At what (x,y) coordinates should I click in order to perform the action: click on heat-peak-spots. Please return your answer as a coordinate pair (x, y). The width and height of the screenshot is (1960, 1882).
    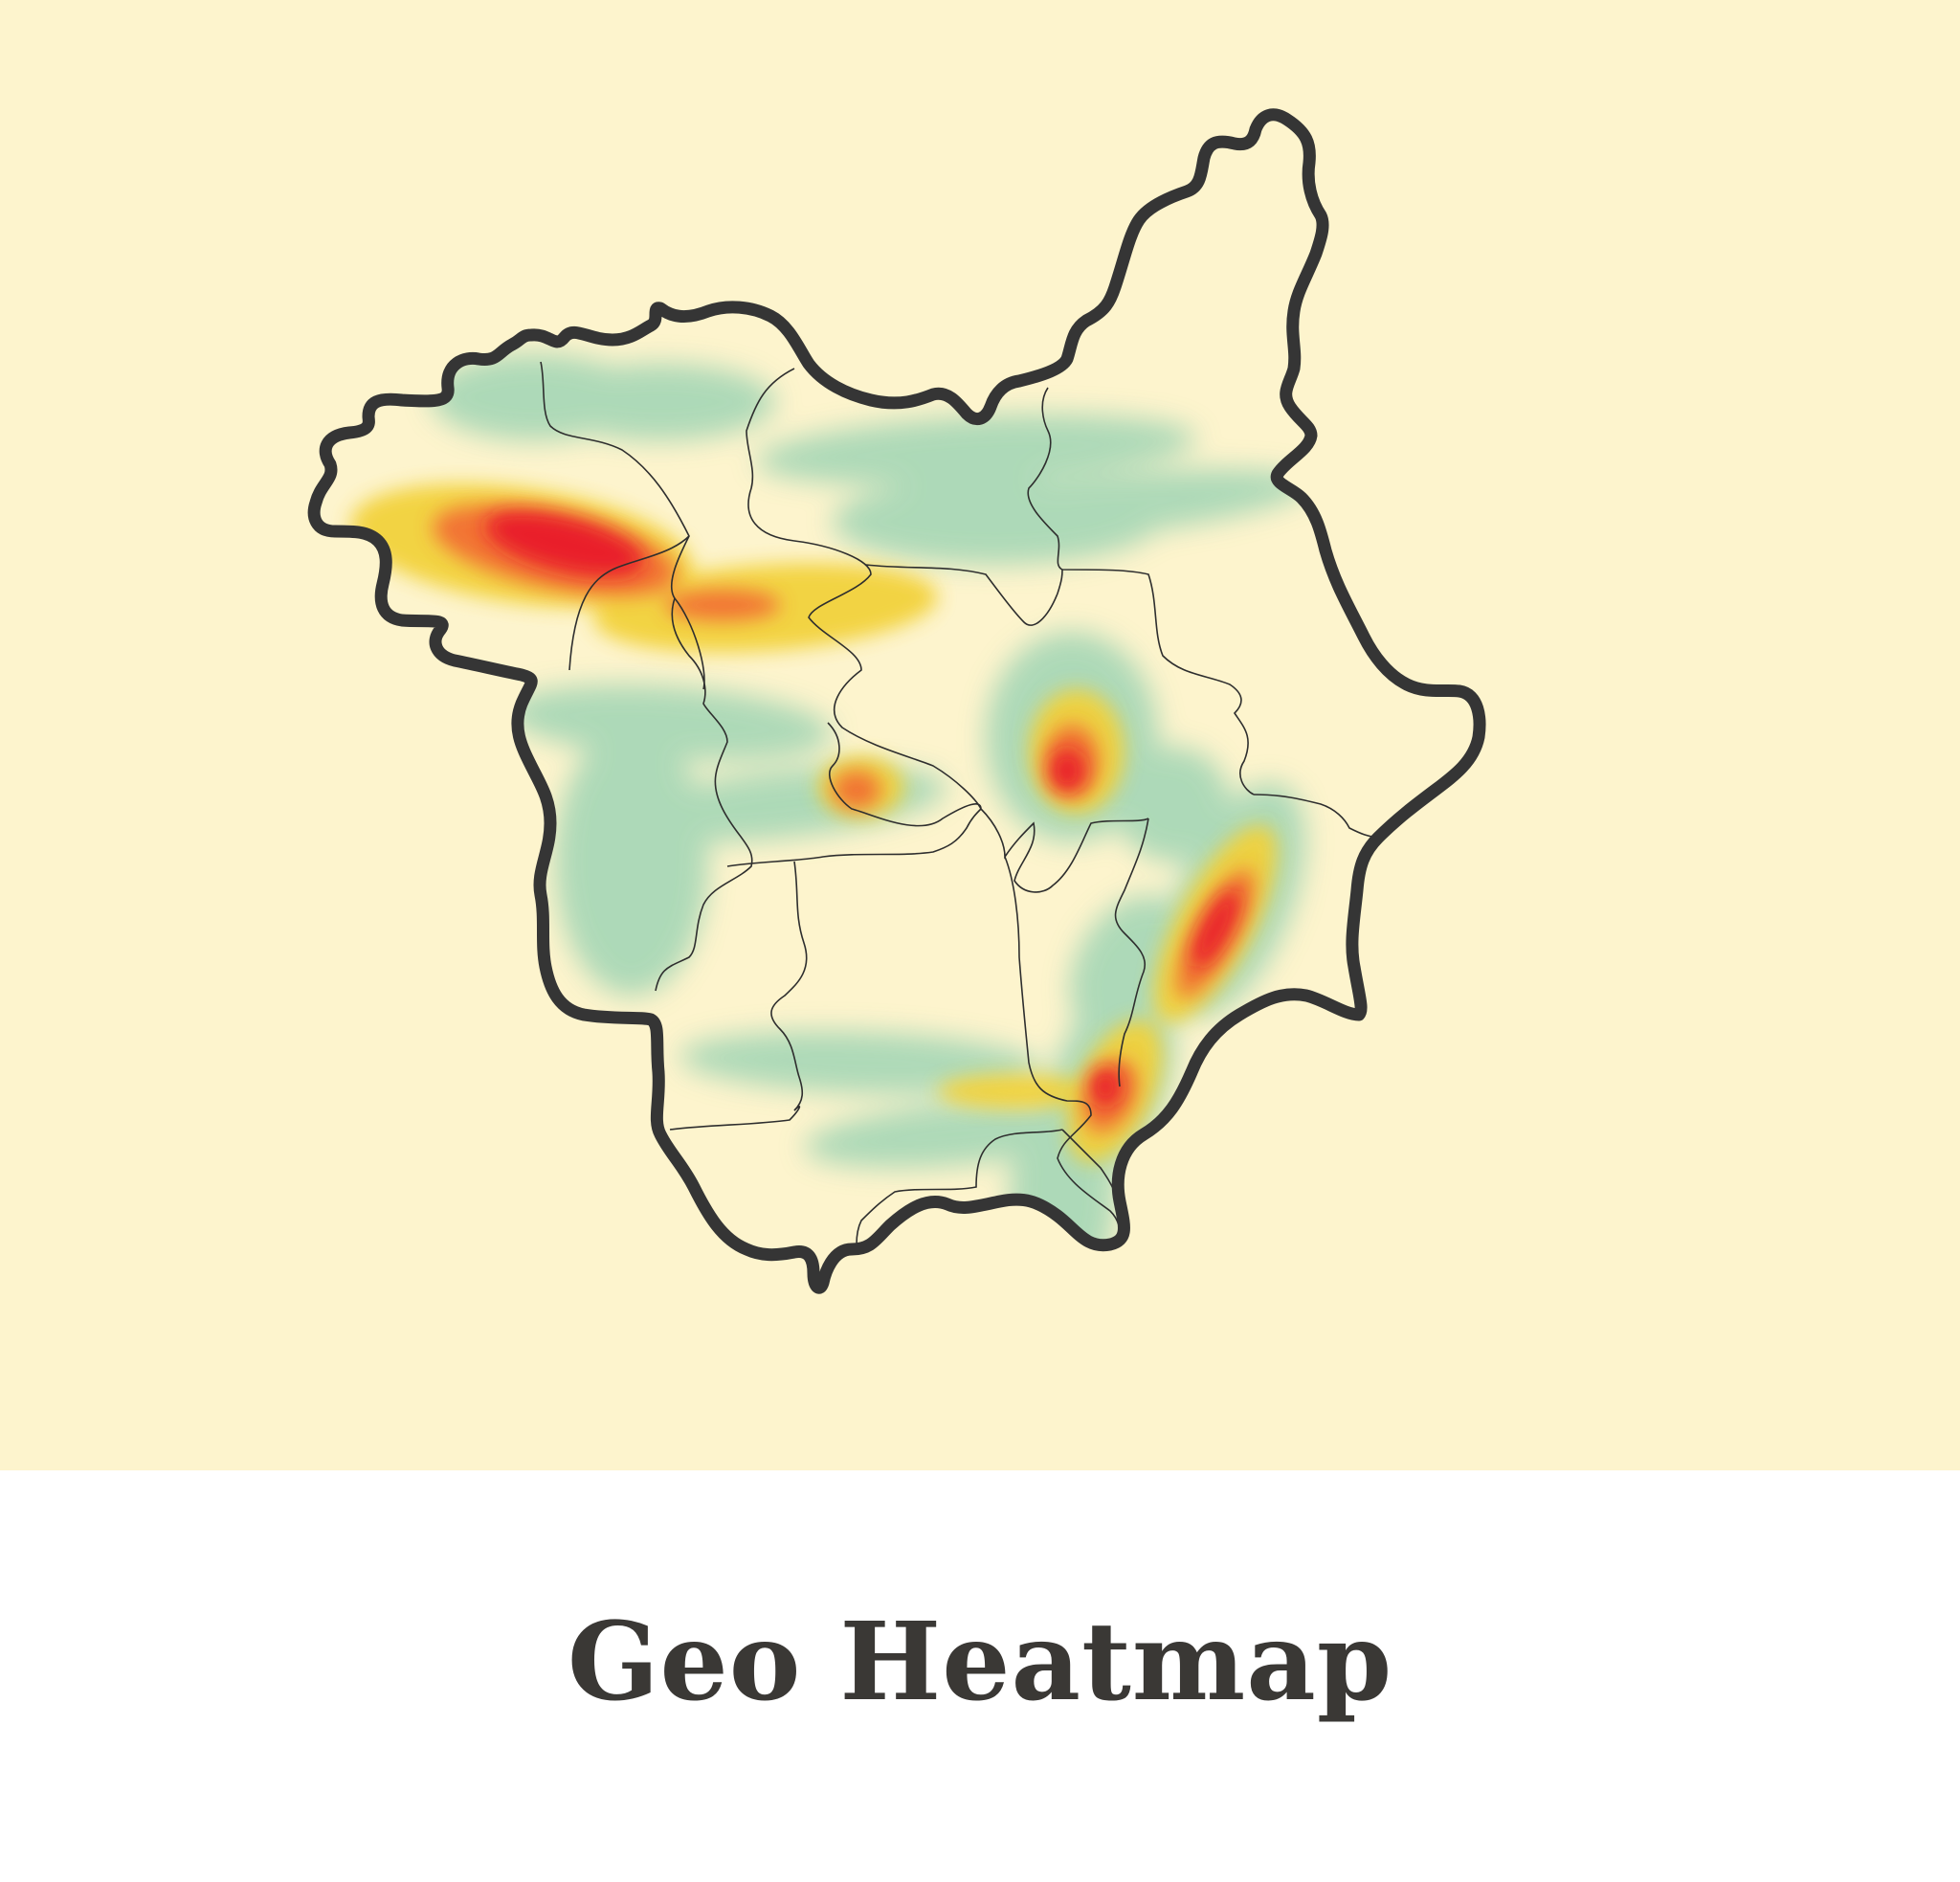
    Looking at the image, I should click on (862, 808).